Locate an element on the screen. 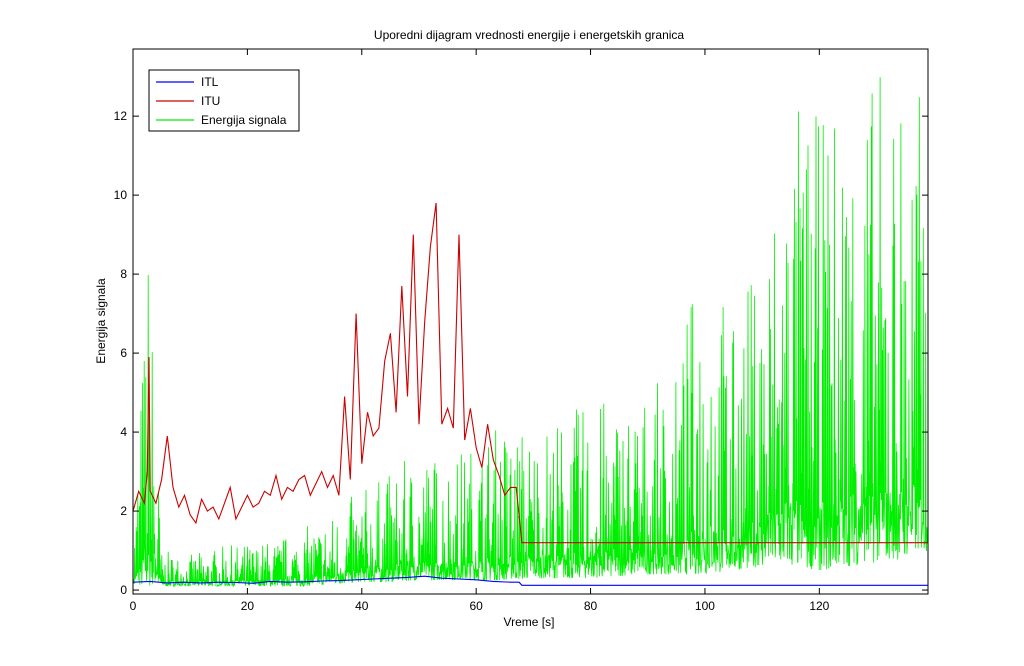  x-tick-label: 100 is located at coordinates (705, 606).